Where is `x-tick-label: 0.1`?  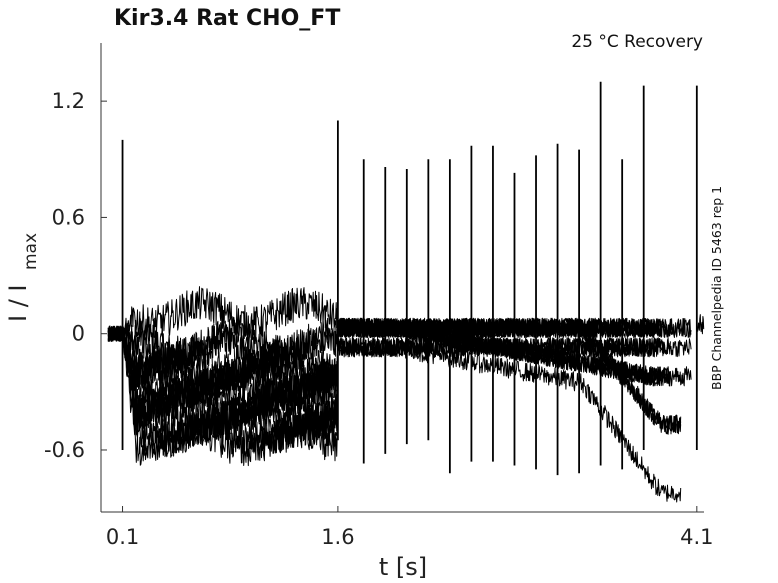 x-tick-label: 0.1 is located at coordinates (122, 537).